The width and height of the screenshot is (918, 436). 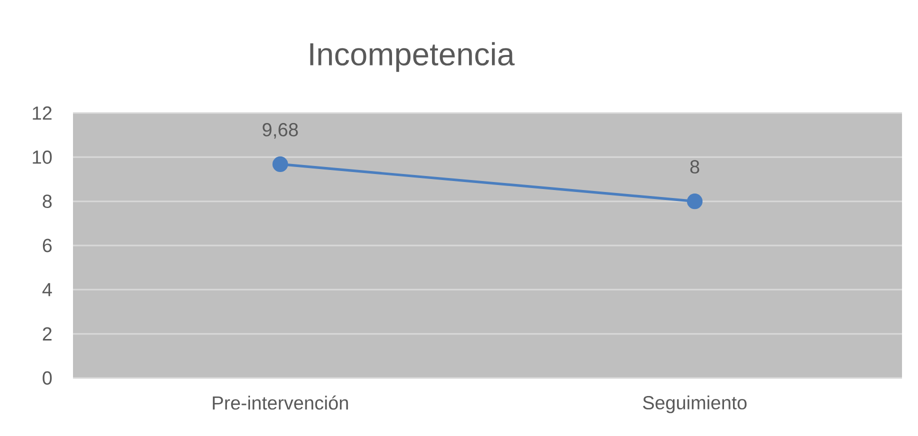 What do you see at coordinates (47, 289) in the screenshot?
I see `y-tick-label: 4` at bounding box center [47, 289].